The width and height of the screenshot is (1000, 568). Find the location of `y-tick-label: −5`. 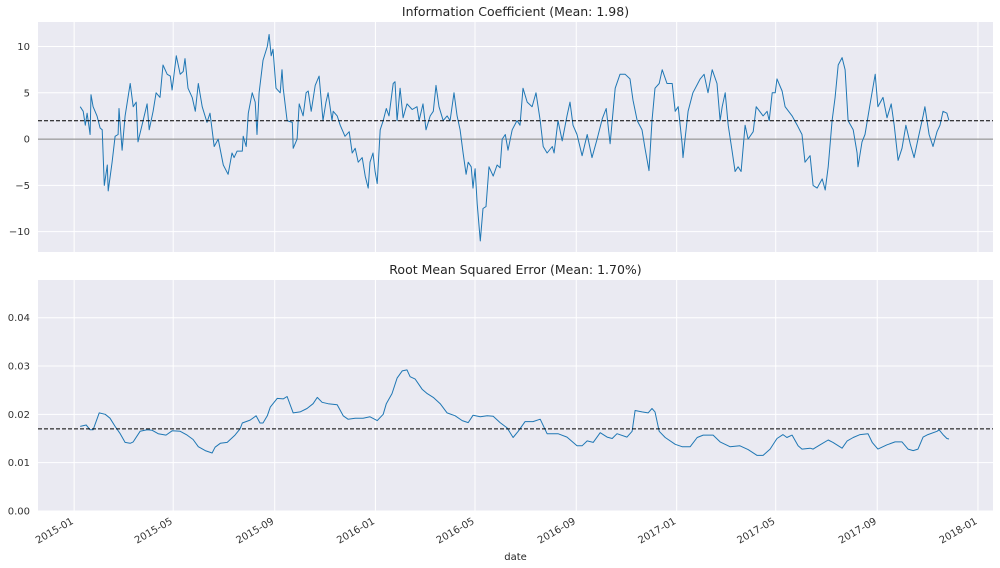

y-tick-label: −5 is located at coordinates (22, 186).